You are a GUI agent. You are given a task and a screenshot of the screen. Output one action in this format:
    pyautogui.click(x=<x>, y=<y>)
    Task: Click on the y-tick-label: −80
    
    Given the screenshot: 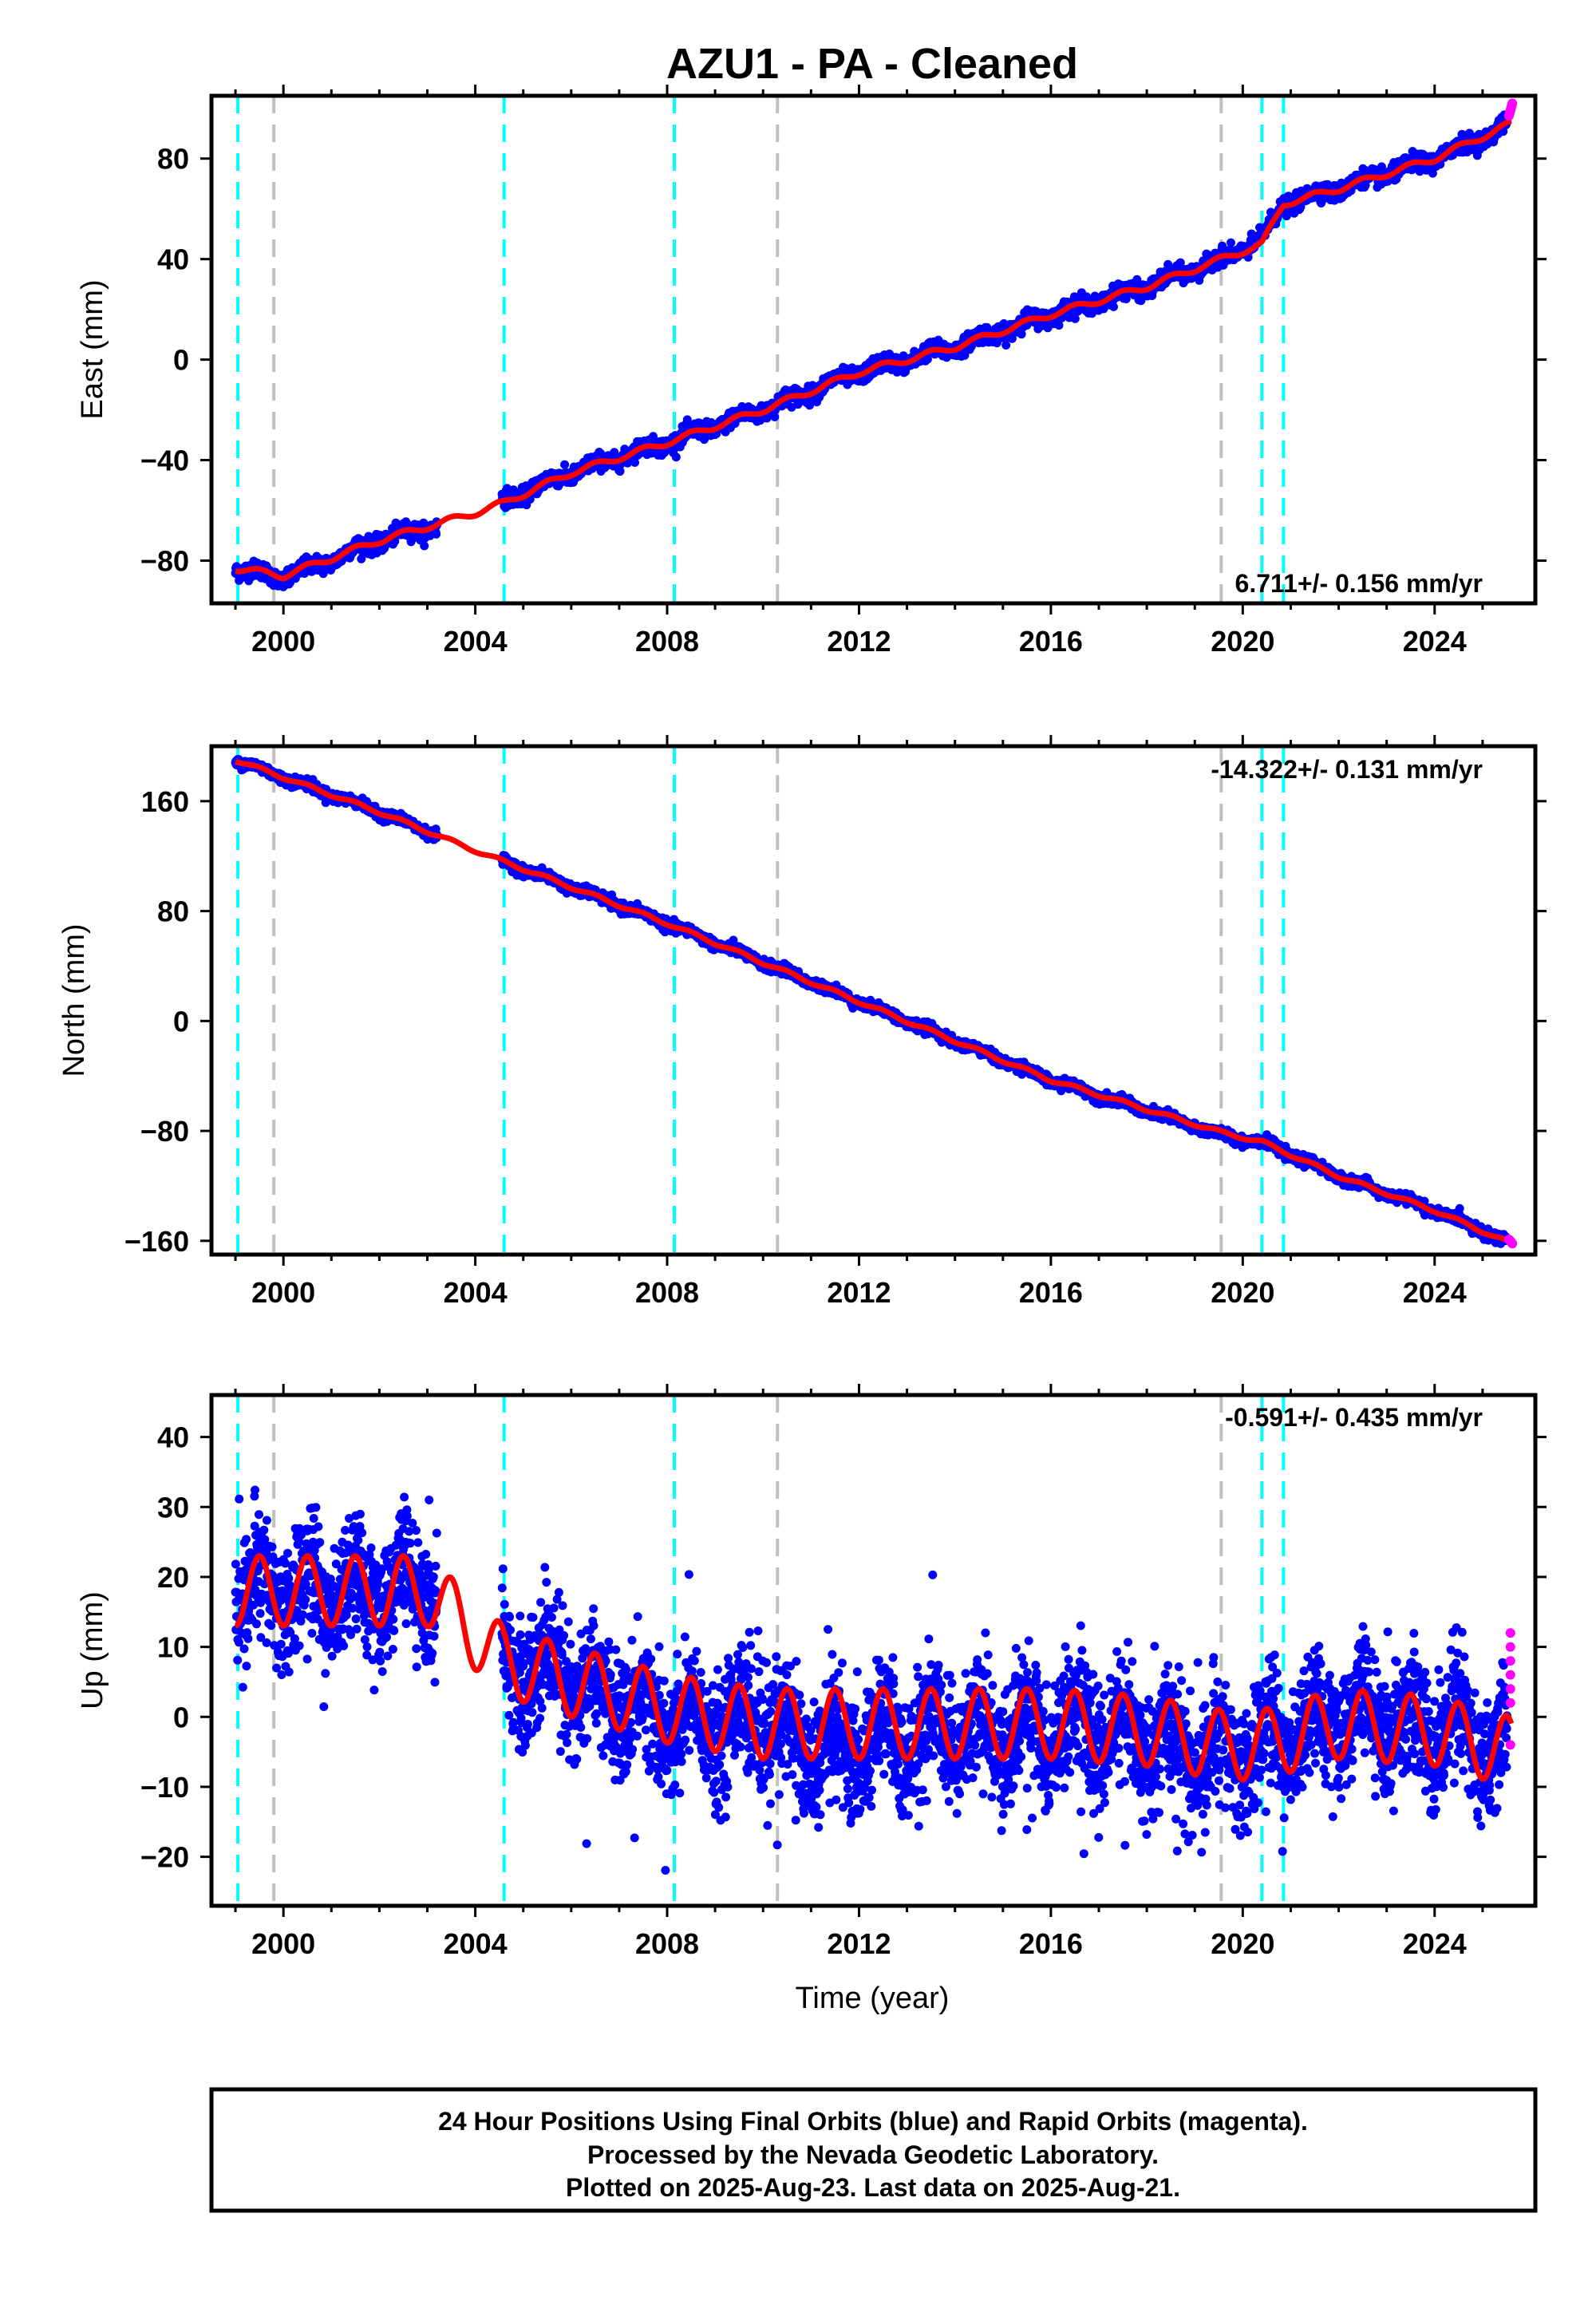 What is the action you would take?
    pyautogui.click(x=164, y=560)
    